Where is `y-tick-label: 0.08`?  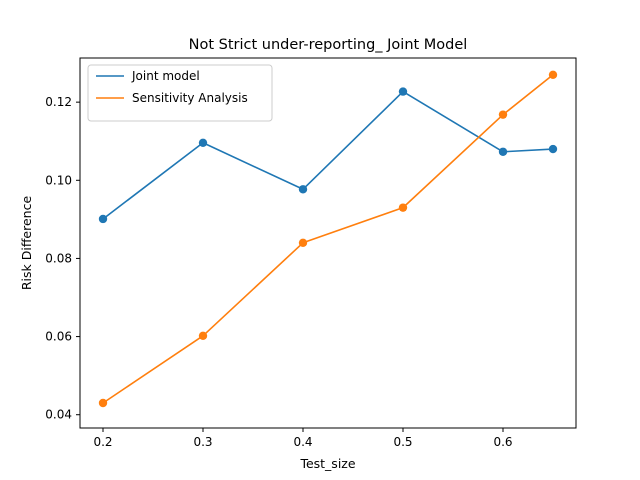 y-tick-label: 0.08 is located at coordinates (58, 258).